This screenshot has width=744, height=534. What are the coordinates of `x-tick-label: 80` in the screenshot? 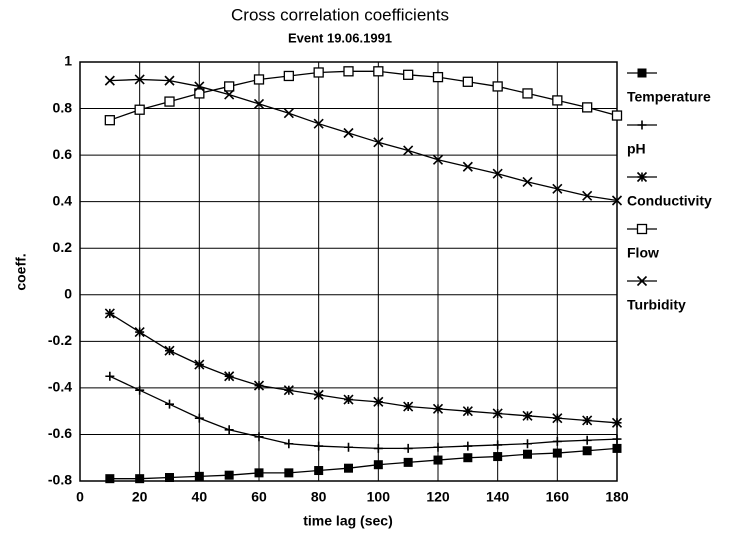 It's located at (319, 497).